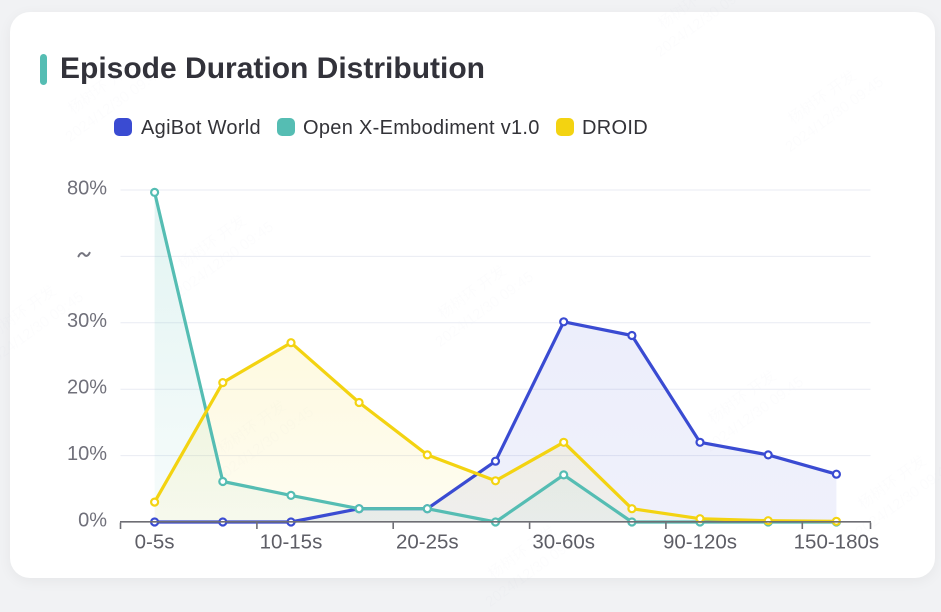  Describe the element at coordinates (87, 388) in the screenshot. I see `svg-text: 20%` at that location.